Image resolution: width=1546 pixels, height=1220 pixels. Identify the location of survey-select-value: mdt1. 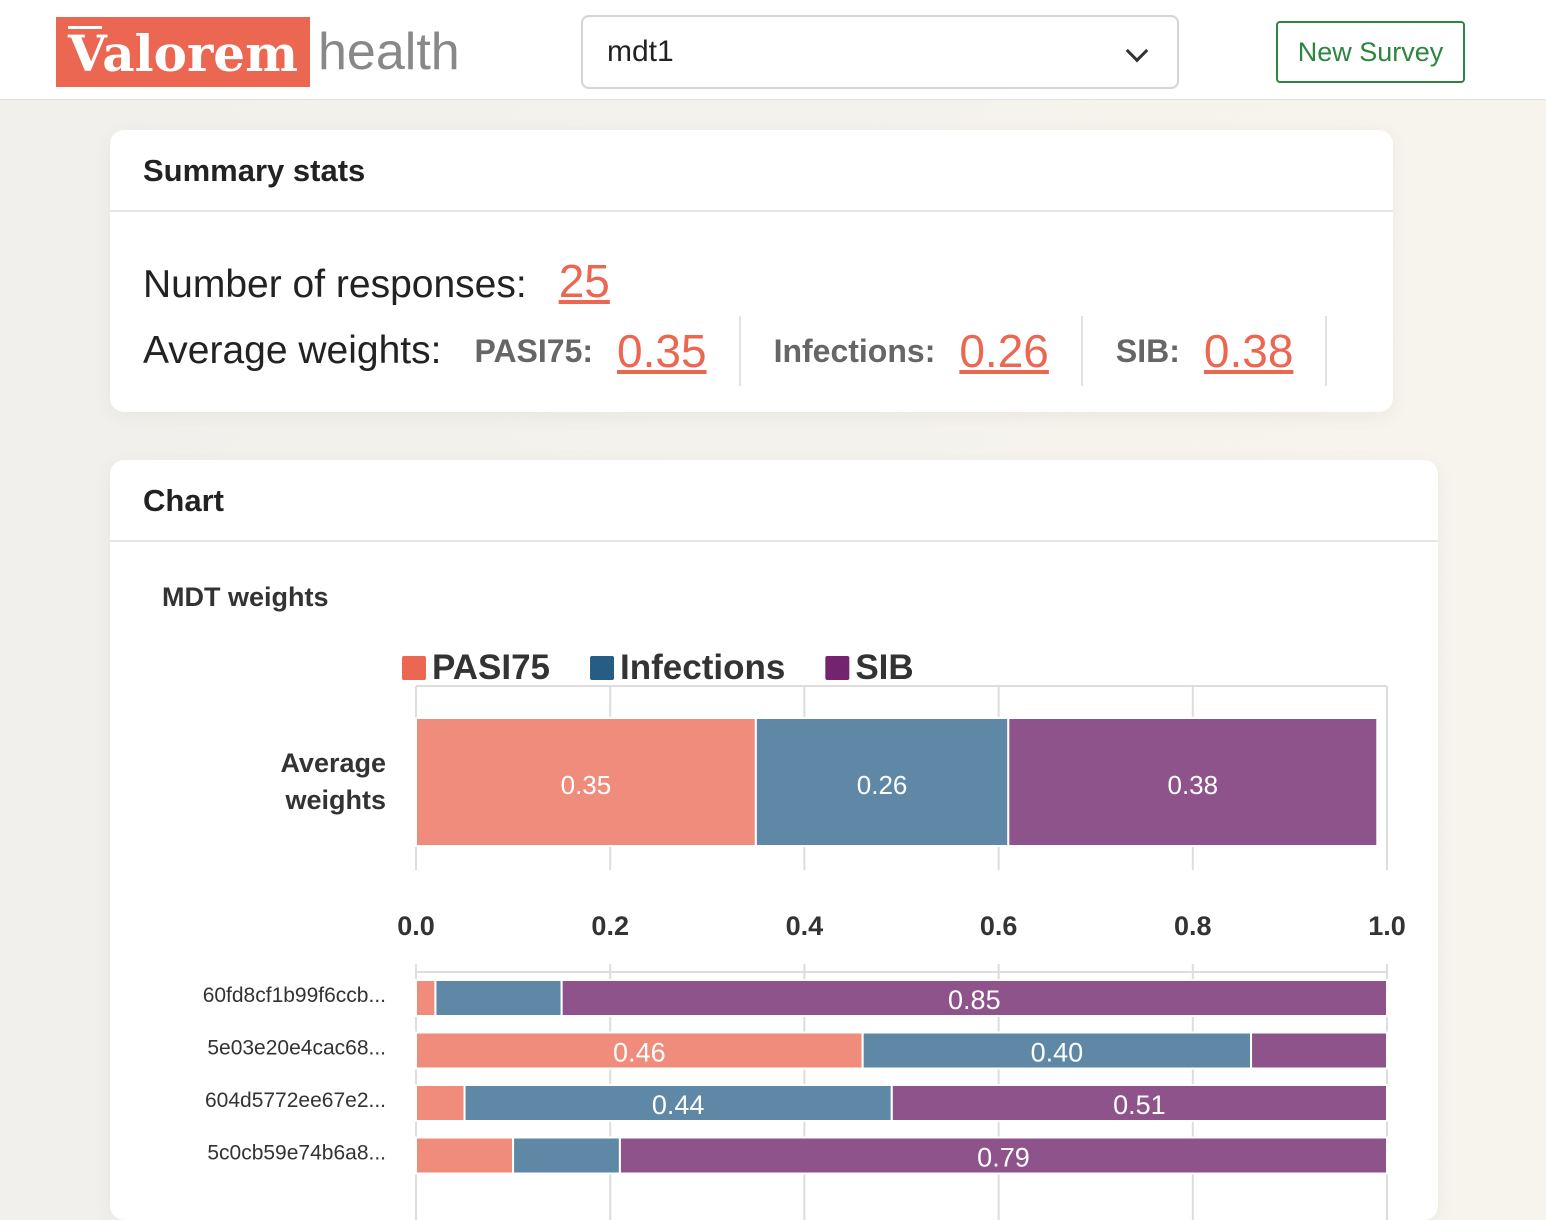
(640, 51).